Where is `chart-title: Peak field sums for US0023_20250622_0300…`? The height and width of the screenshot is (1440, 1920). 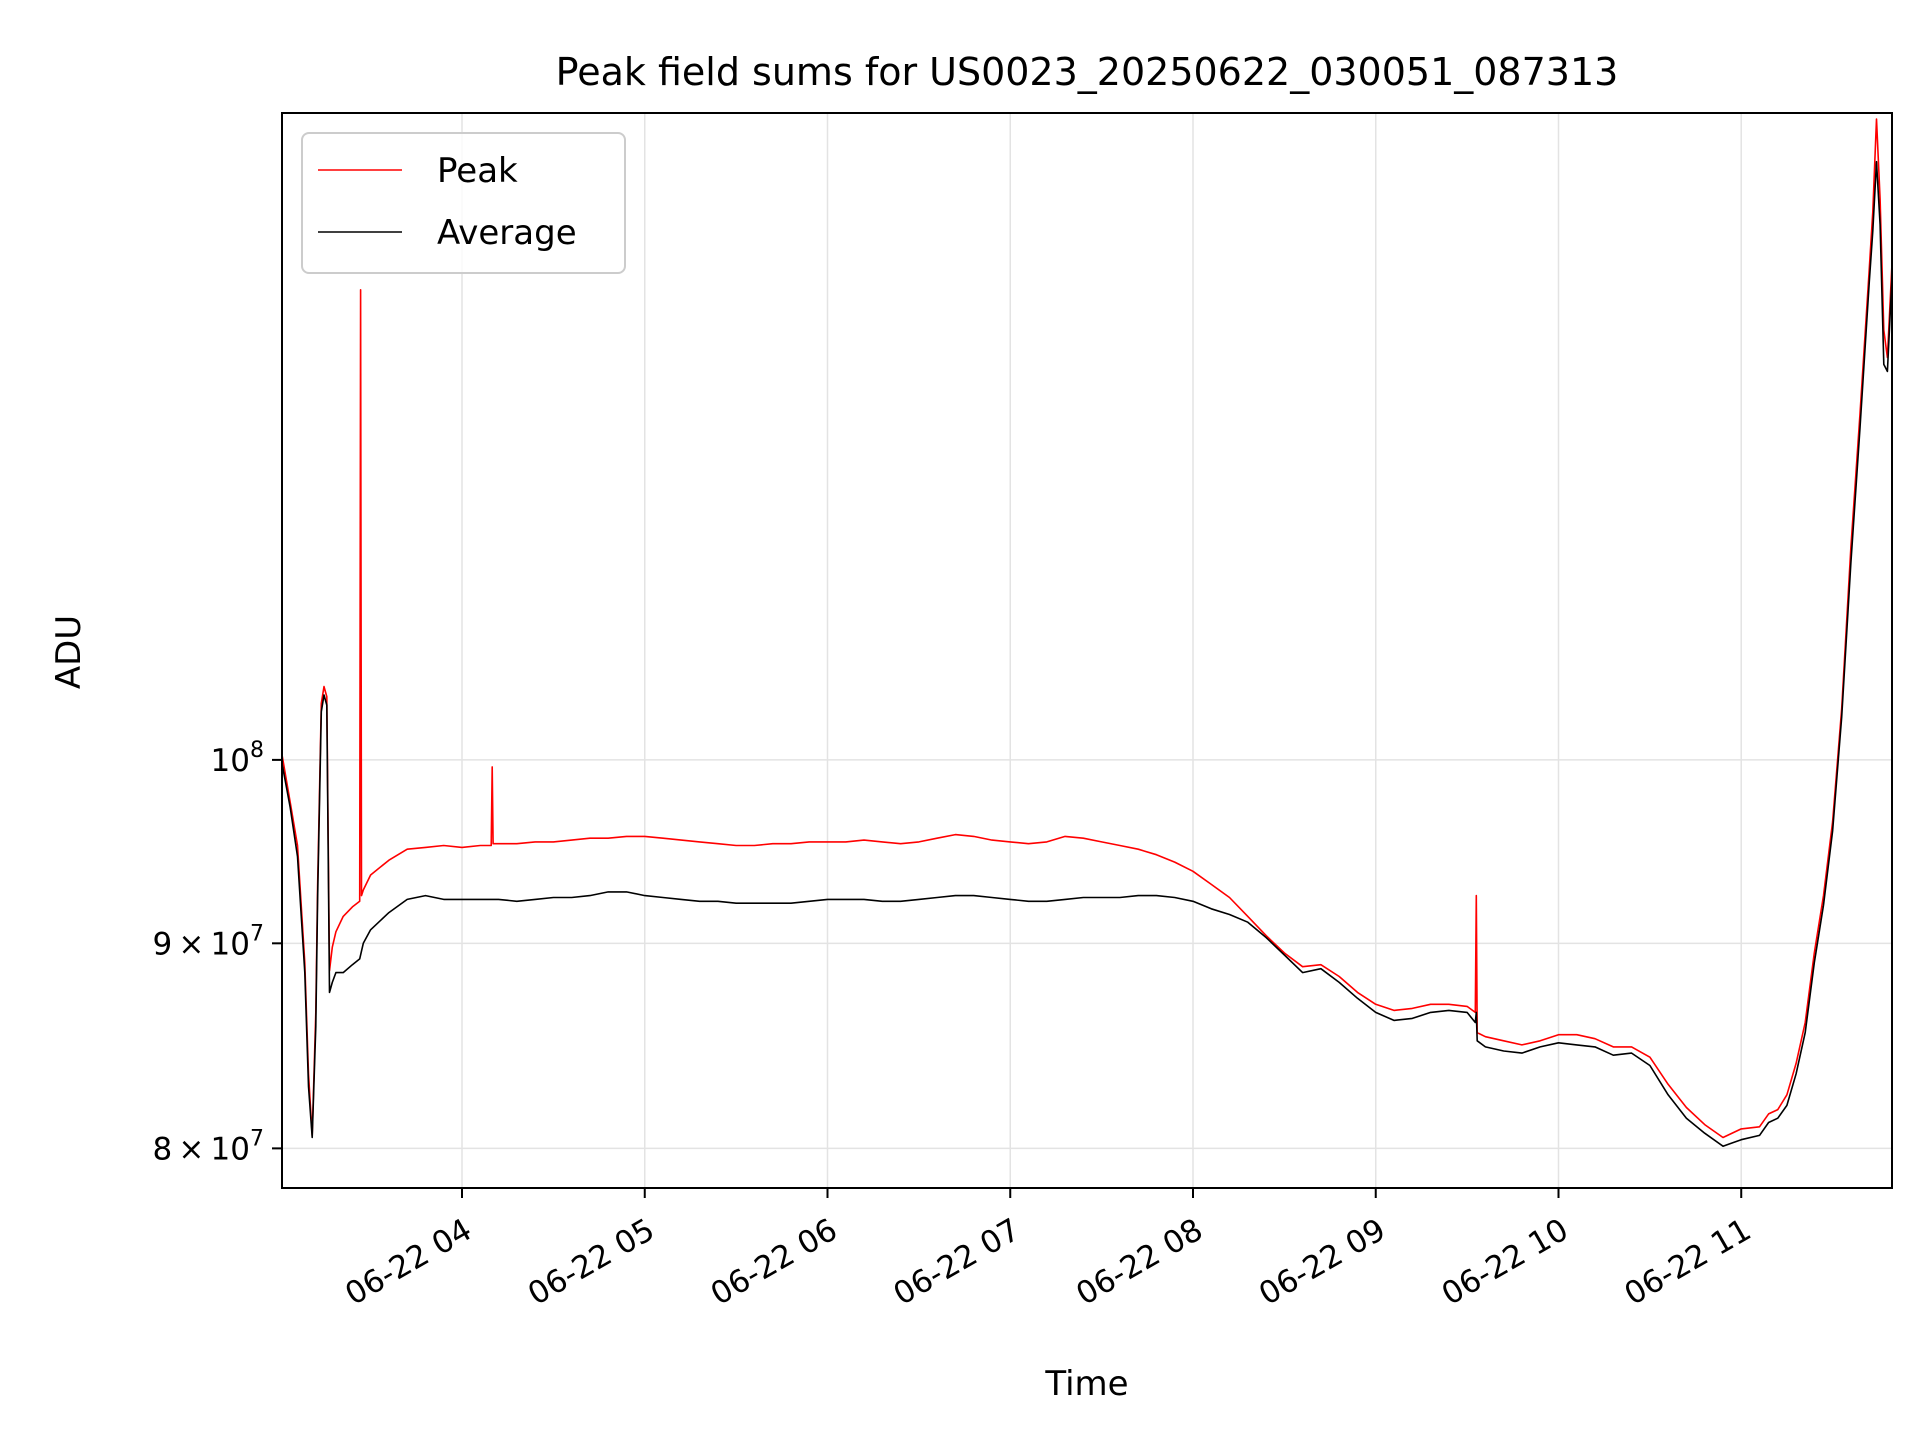
chart-title: Peak field sums for US0023_20250622_0300… is located at coordinates (1087, 72).